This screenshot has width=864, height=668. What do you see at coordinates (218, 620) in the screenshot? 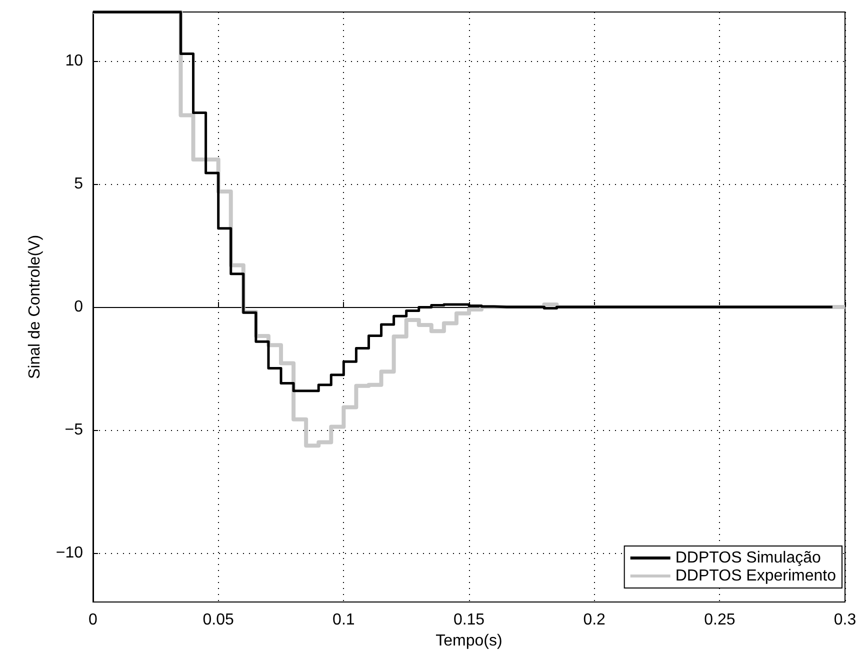
I see `x-tick-label: 0.05` at bounding box center [218, 620].